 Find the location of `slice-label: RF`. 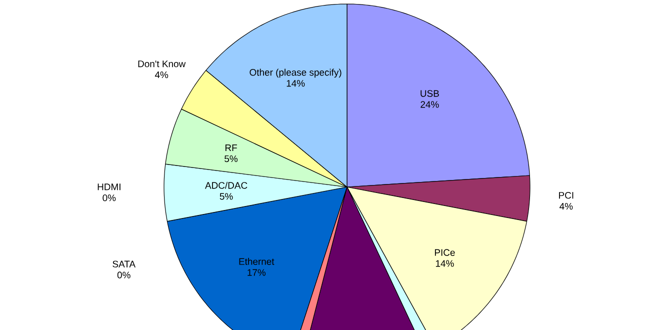

slice-label: RF is located at coordinates (231, 148).